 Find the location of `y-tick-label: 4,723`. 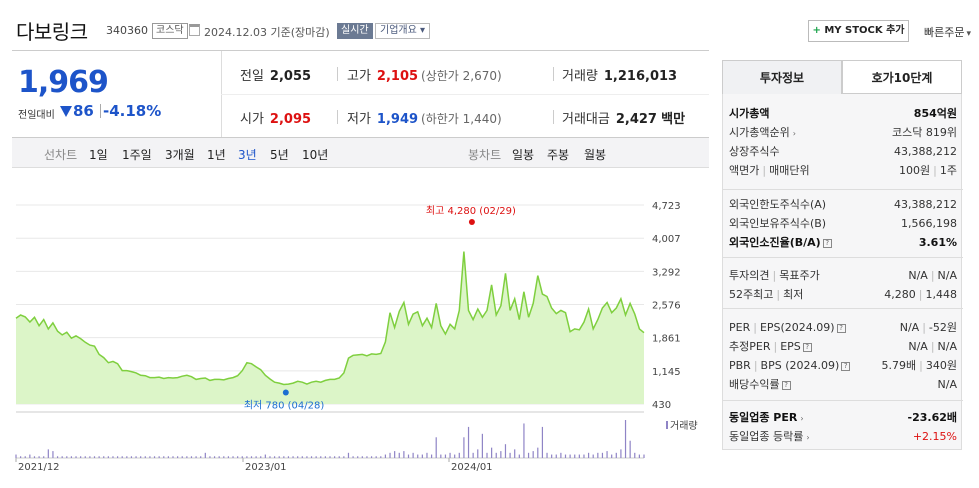

y-tick-label: 4,723 is located at coordinates (666, 206).